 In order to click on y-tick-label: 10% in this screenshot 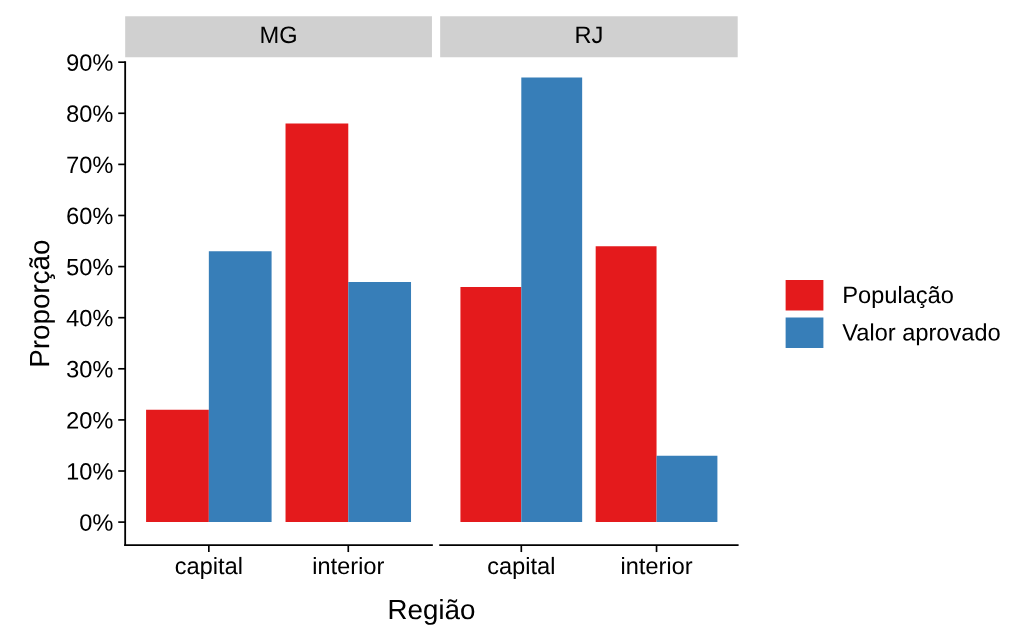, I will do `click(90, 471)`.